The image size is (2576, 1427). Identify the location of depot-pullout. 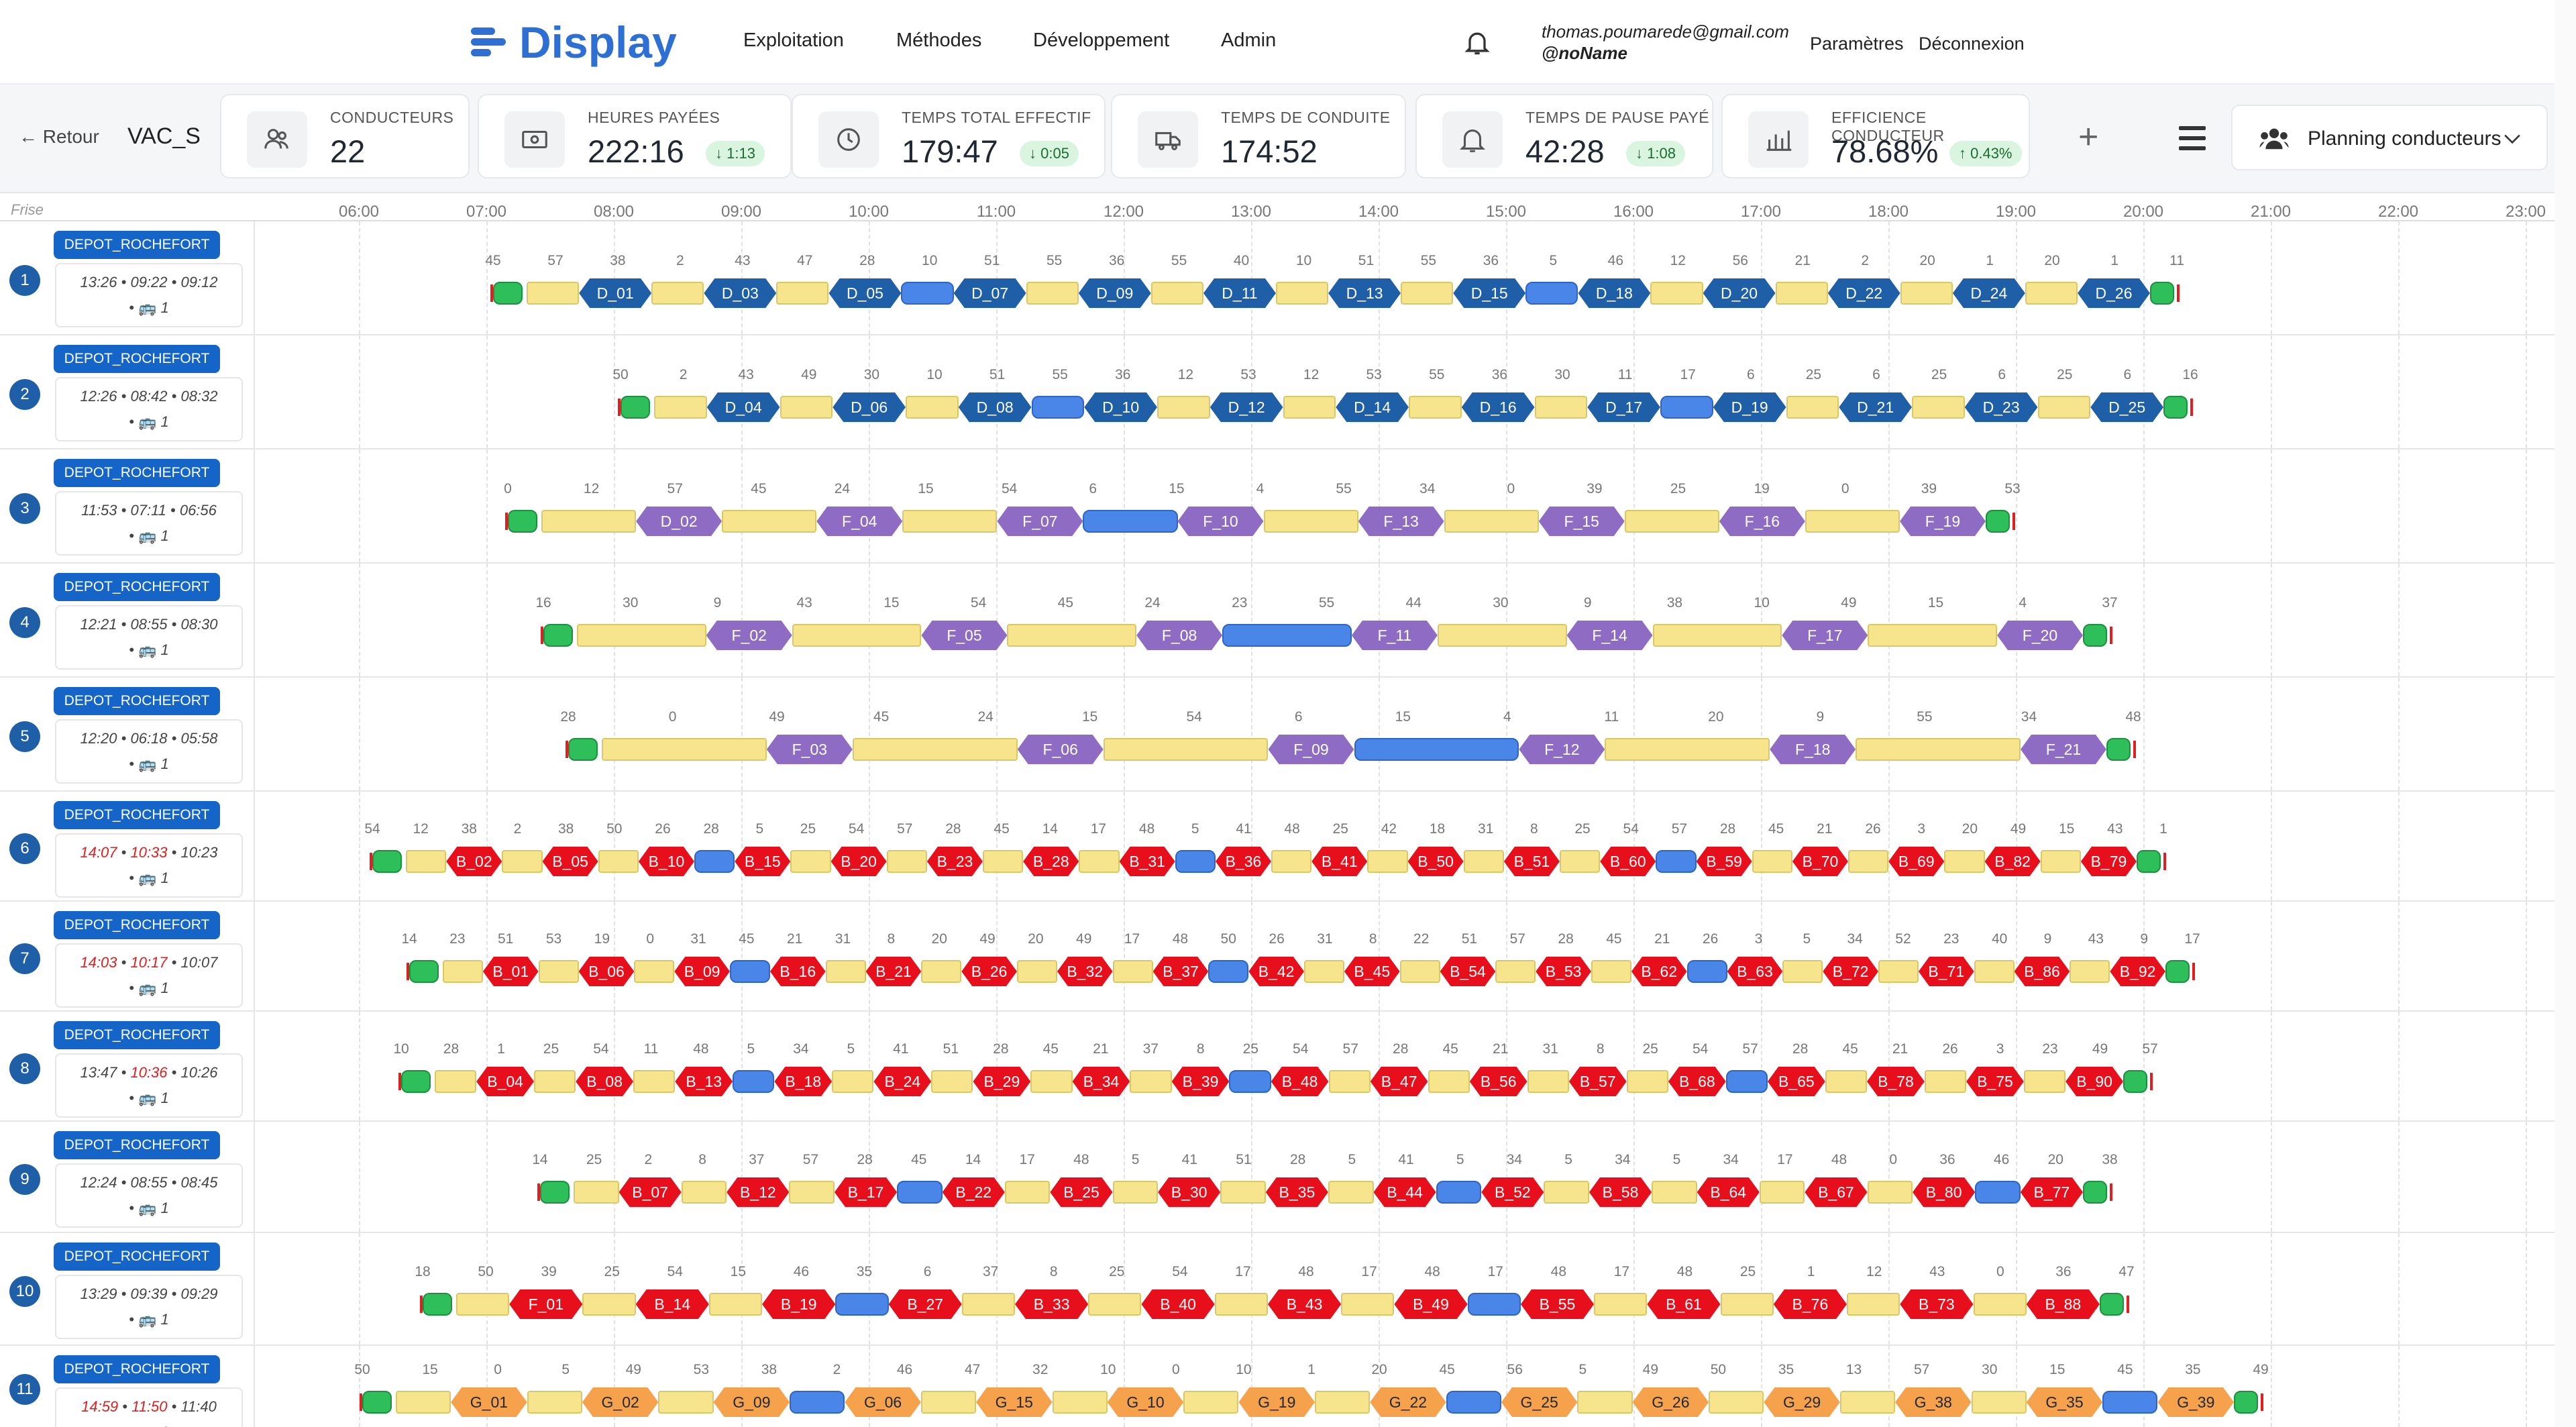
(583, 749).